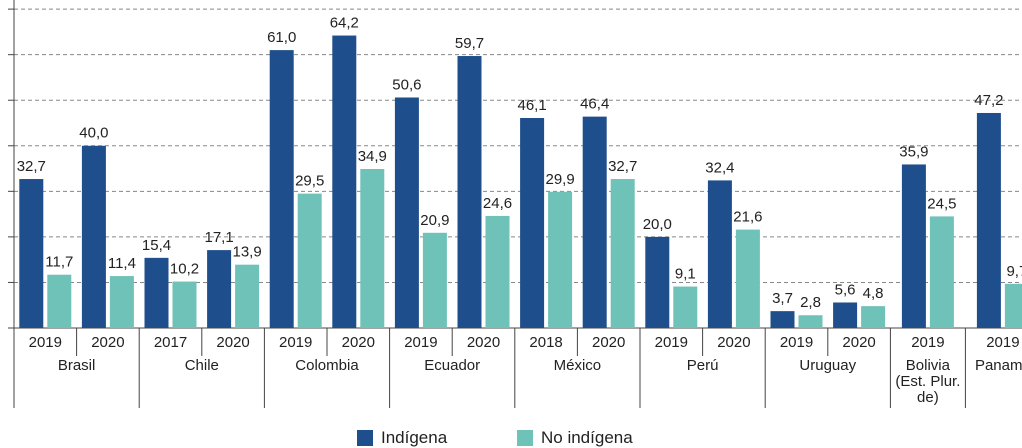  I want to click on legend-item: No indígena, so click(575, 438).